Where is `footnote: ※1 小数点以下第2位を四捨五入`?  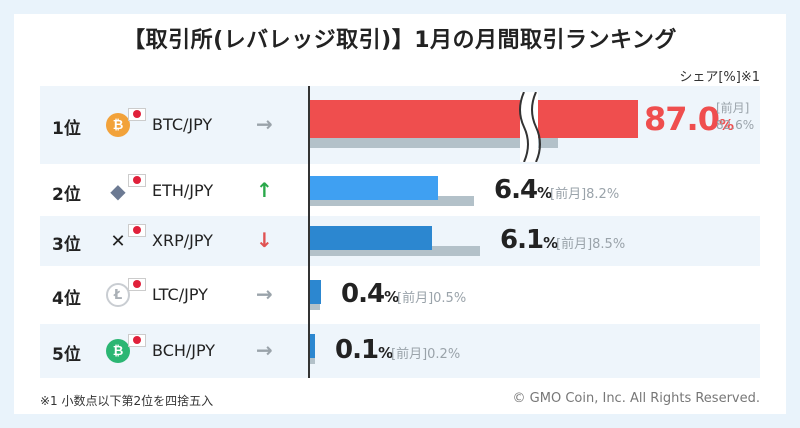
footnote: ※1 小数点以下第2位を四捨五入 is located at coordinates (127, 401).